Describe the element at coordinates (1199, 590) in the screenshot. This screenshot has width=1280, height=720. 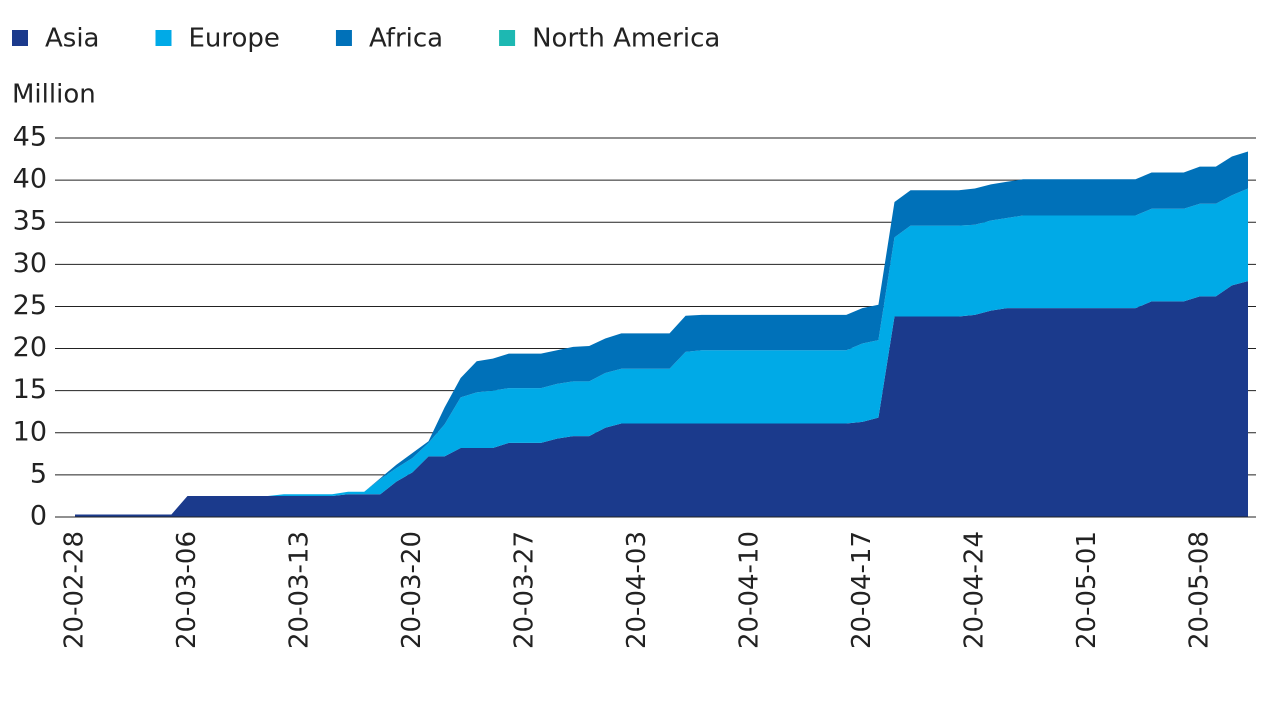
I see `x-tick-label: 20-05-08` at that location.